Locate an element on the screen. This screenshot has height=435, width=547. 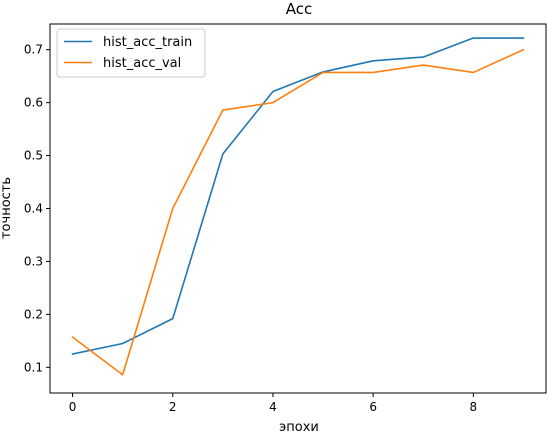
y-tick-label: 0.1 is located at coordinates (33, 367).